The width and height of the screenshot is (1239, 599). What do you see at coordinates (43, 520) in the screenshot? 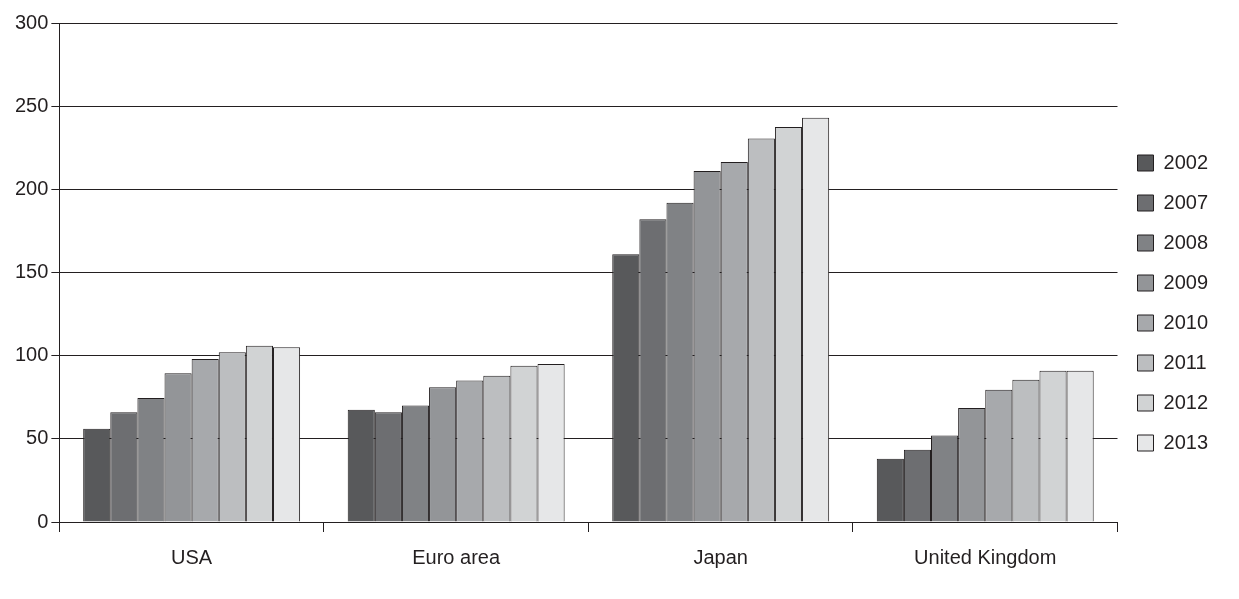
I see `y-tick-label: 0` at bounding box center [43, 520].